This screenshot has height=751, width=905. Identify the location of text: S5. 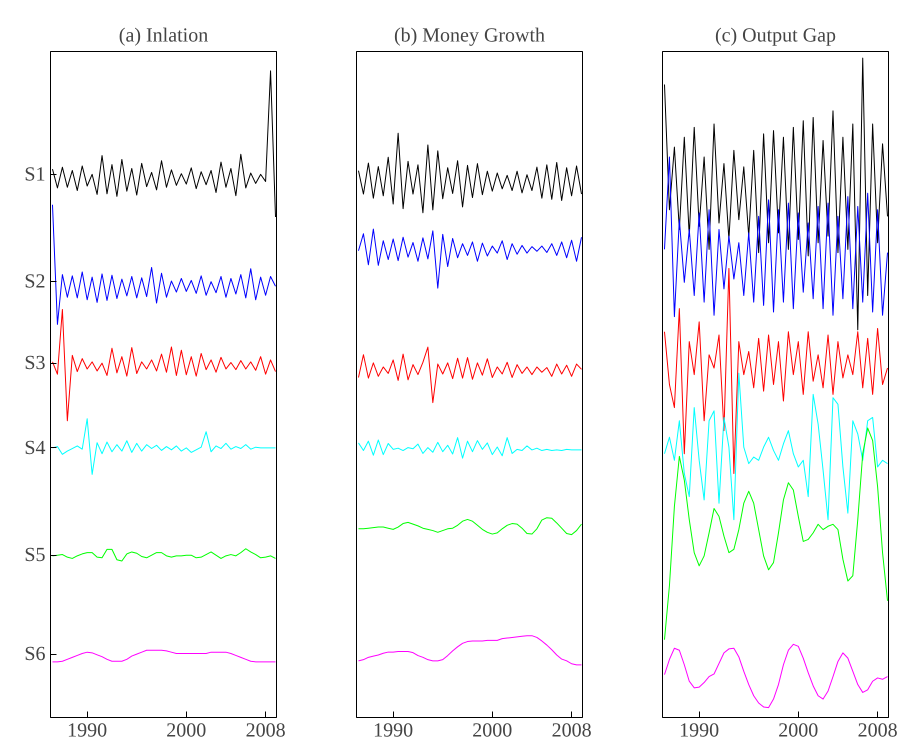
(35, 555).